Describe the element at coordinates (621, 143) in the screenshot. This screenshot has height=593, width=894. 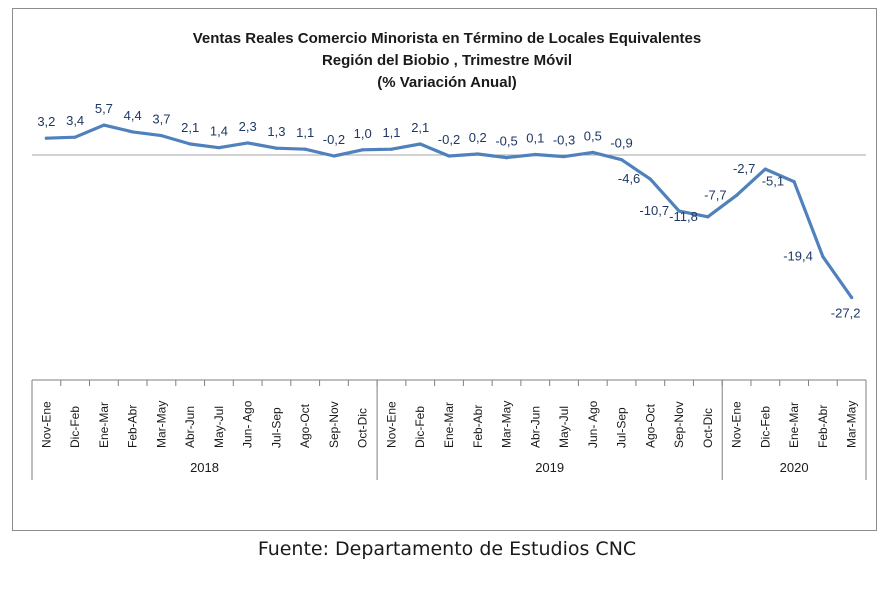
I see `data-label: -0,9` at that location.